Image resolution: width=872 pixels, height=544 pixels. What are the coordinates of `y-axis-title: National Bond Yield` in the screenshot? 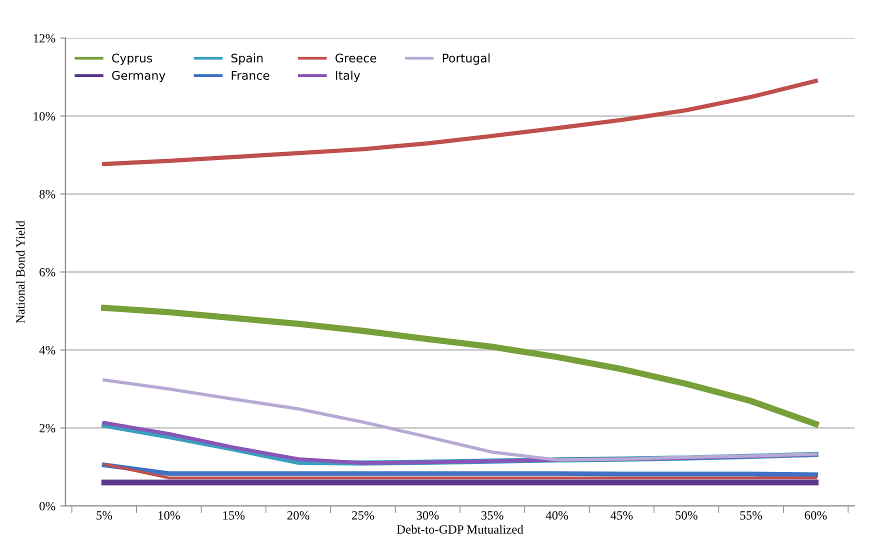 It's located at (20, 272).